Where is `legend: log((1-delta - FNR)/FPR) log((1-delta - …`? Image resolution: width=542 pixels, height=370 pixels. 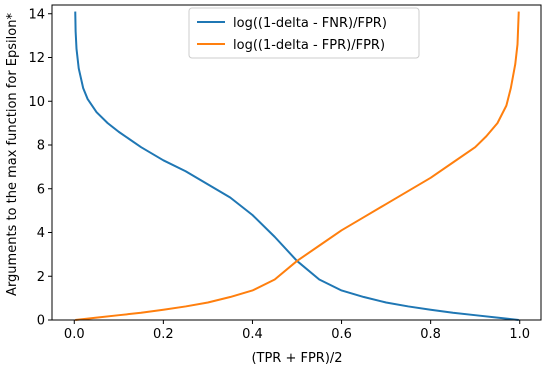
legend: log((1-delta - FNR)/FPR) log((1-delta - … is located at coordinates (304, 33).